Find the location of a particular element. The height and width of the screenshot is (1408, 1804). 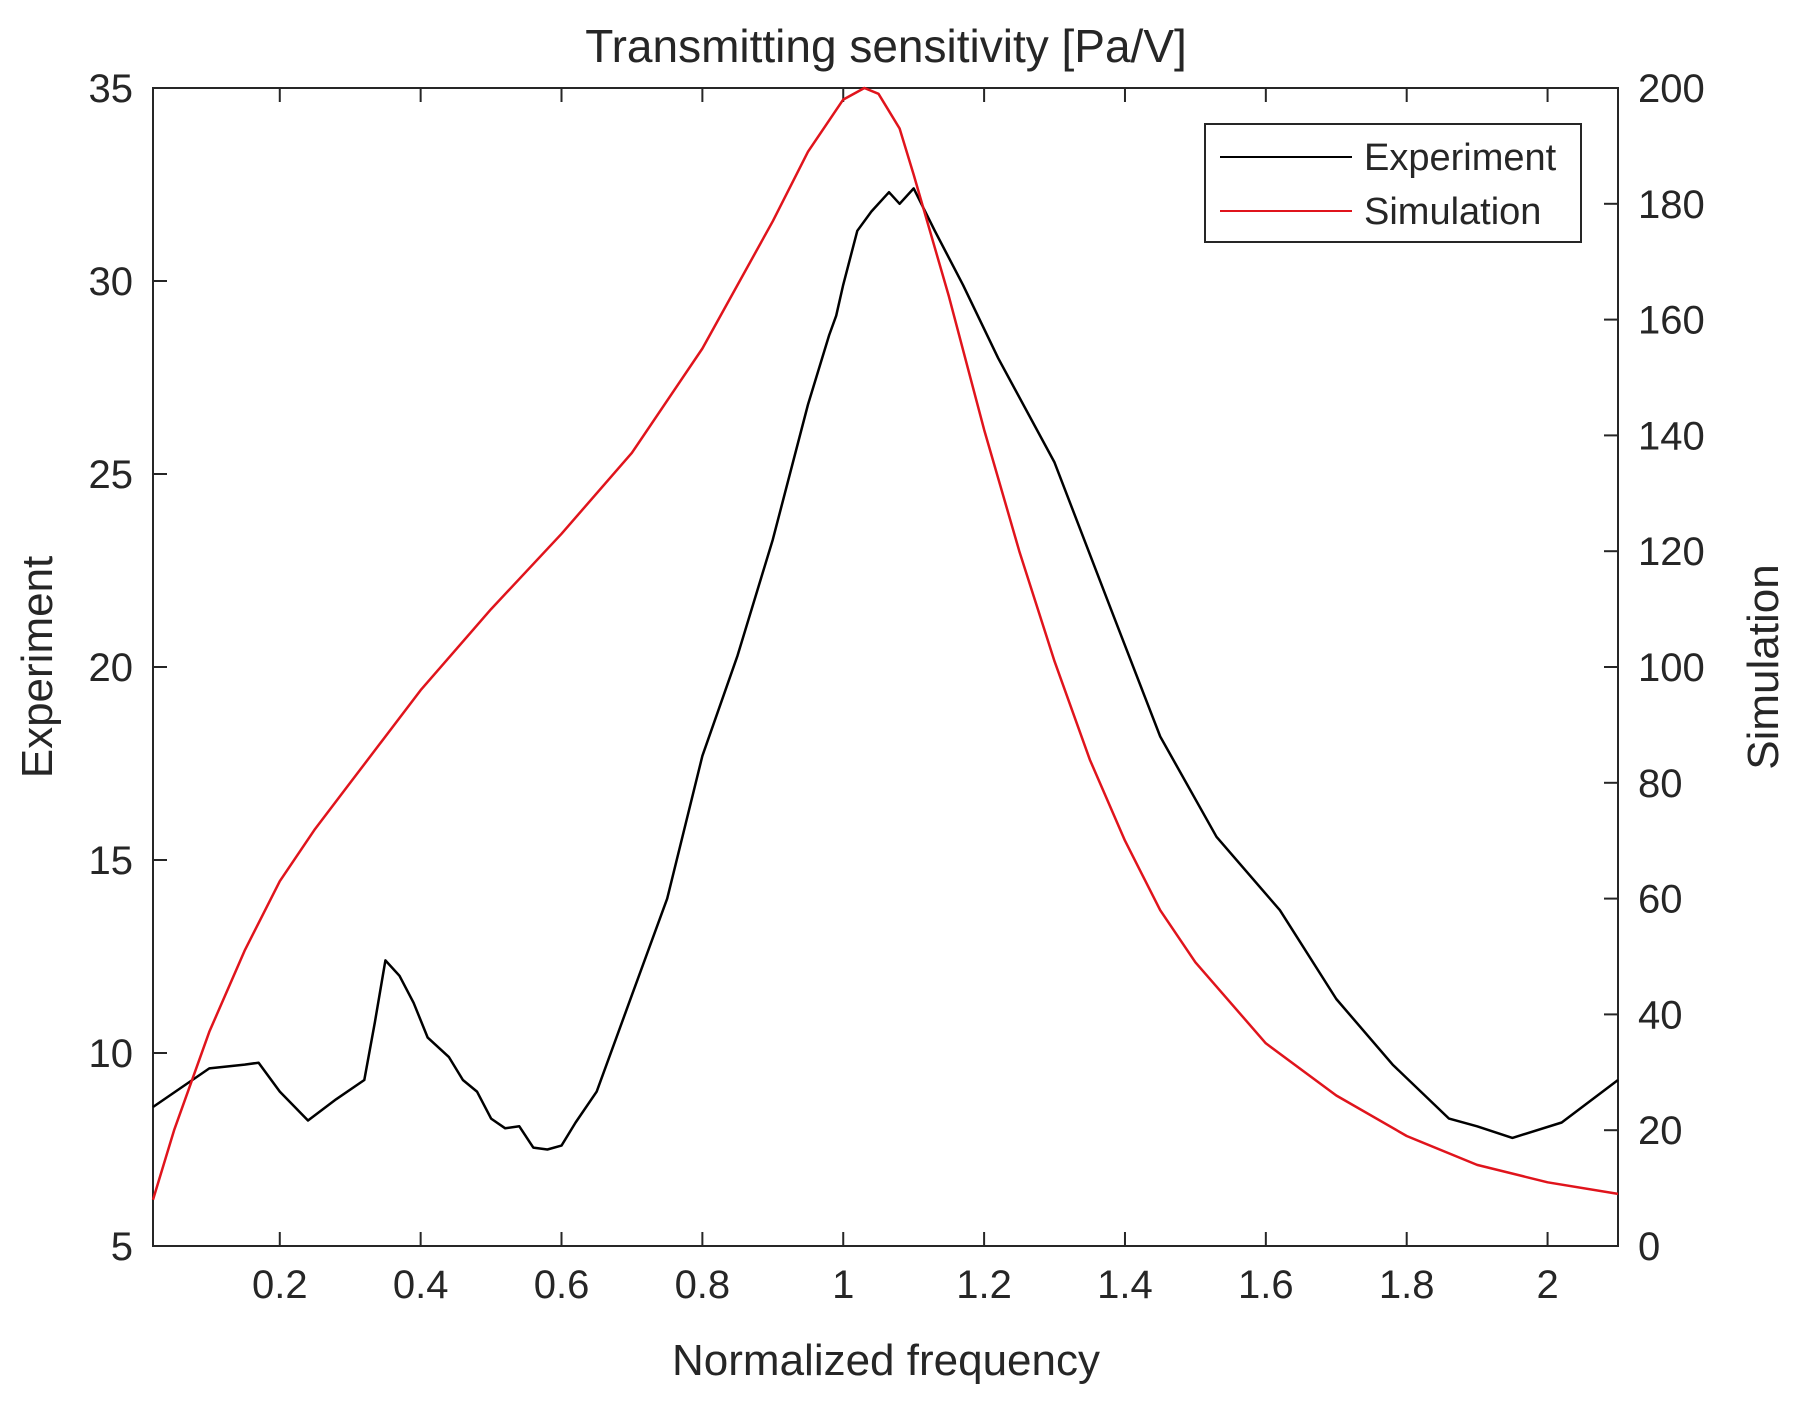

legend-label-experiment: Experiment is located at coordinates (1460, 158).